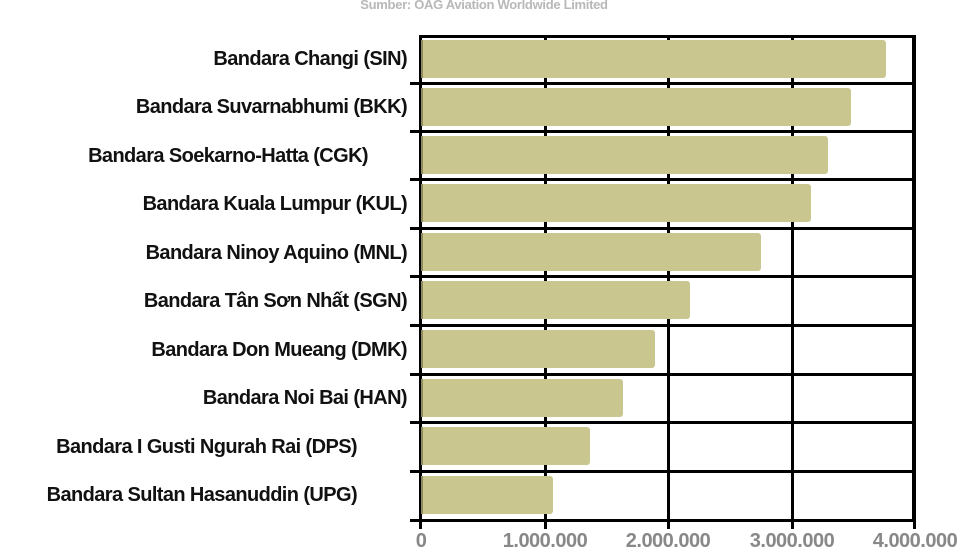 Image resolution: width=968 pixels, height=553 pixels. Describe the element at coordinates (545, 279) in the screenshot. I see `gridline-1m` at that location.